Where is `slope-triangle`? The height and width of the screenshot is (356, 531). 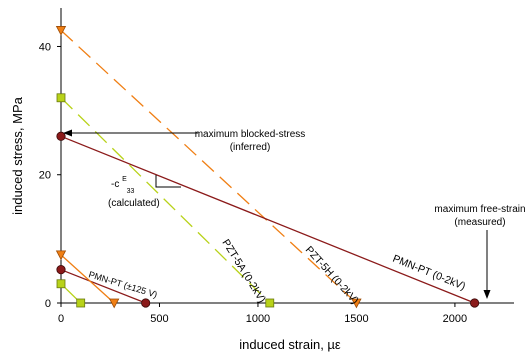
slope-triangle is located at coordinates (168, 181).